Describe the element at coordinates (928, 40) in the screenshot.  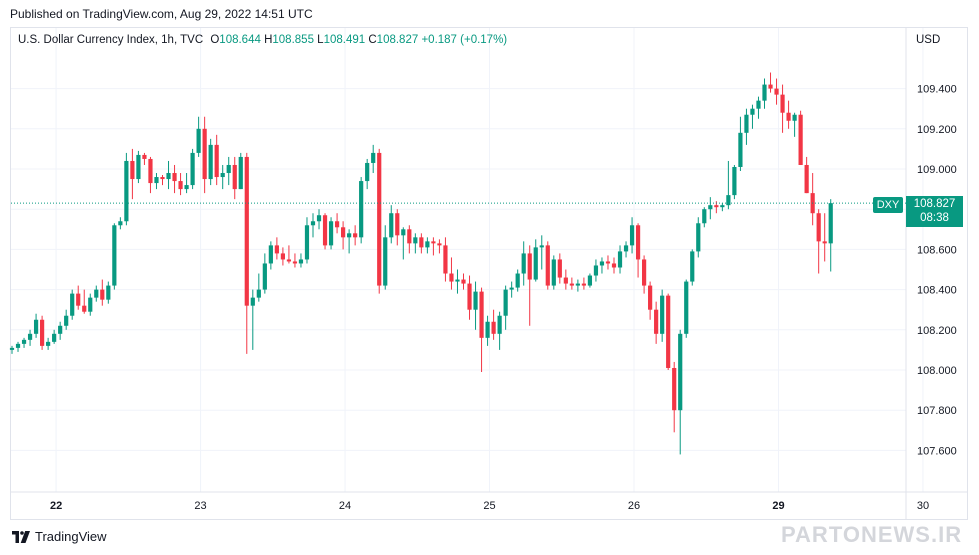
I see `currency-label: USD` at that location.